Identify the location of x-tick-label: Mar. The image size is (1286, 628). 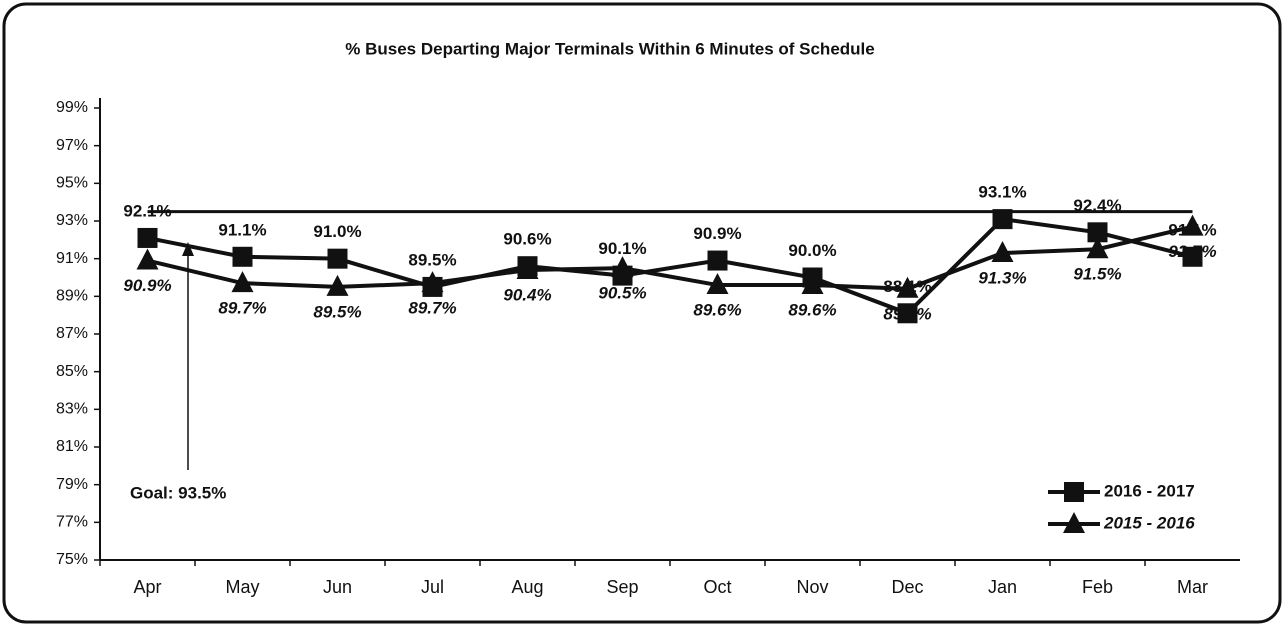
(1192, 587).